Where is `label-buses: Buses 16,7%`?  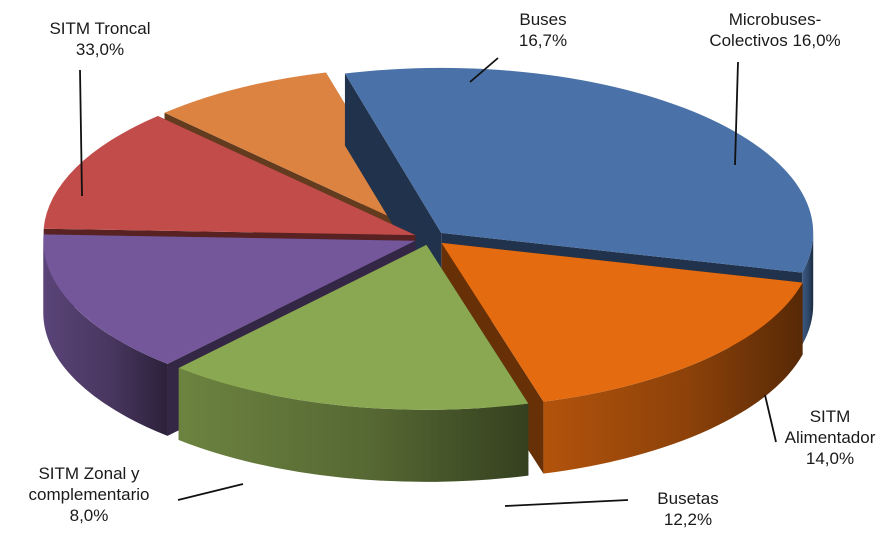 label-buses: Buses 16,7% is located at coordinates (543, 30).